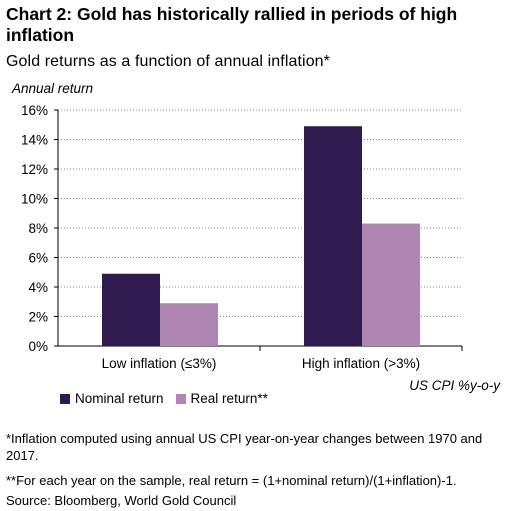  What do you see at coordinates (121, 500) in the screenshot?
I see `source-note: Source: Bloomberg, World Gold Council` at bounding box center [121, 500].